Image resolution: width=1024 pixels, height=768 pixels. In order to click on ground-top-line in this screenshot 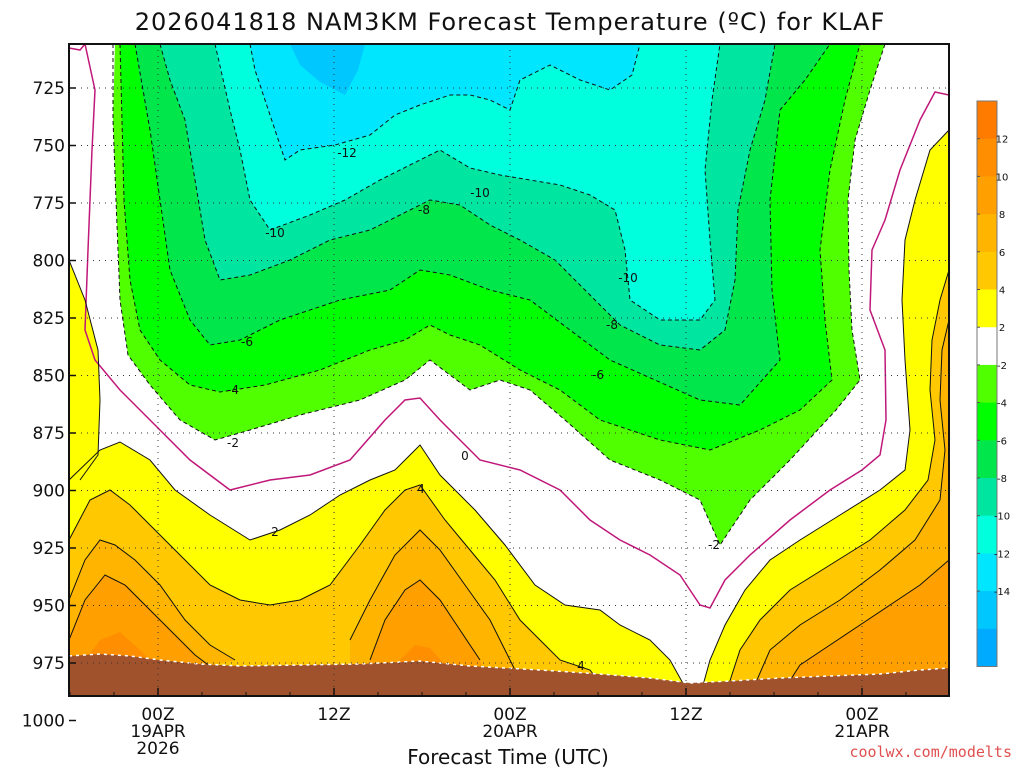, I will do `click(509, 668)`.